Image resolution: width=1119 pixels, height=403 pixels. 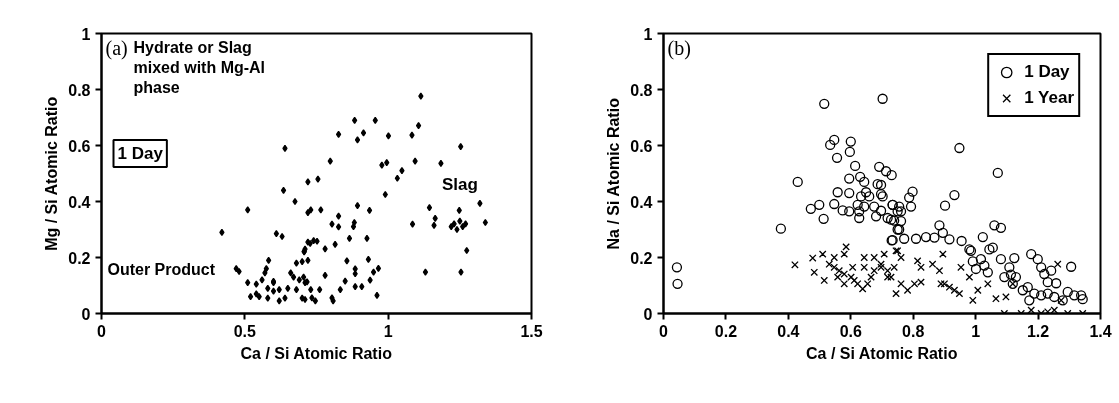 What do you see at coordinates (851, 331) in the screenshot?
I see `x-tick-label: 0.6` at bounding box center [851, 331].